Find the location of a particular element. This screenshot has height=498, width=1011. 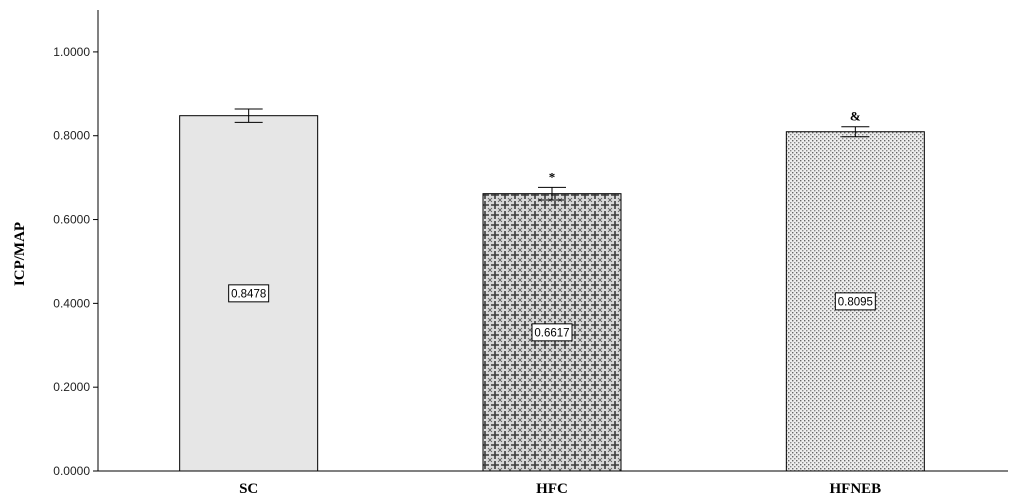

significance-marker: * is located at coordinates (552, 176).